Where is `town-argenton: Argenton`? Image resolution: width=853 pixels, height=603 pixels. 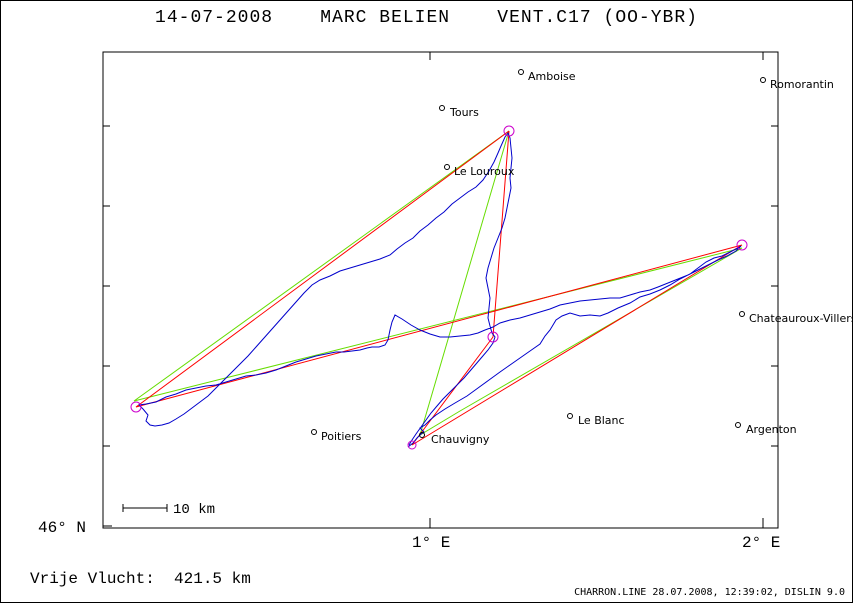 town-argenton: Argenton is located at coordinates (766, 429).